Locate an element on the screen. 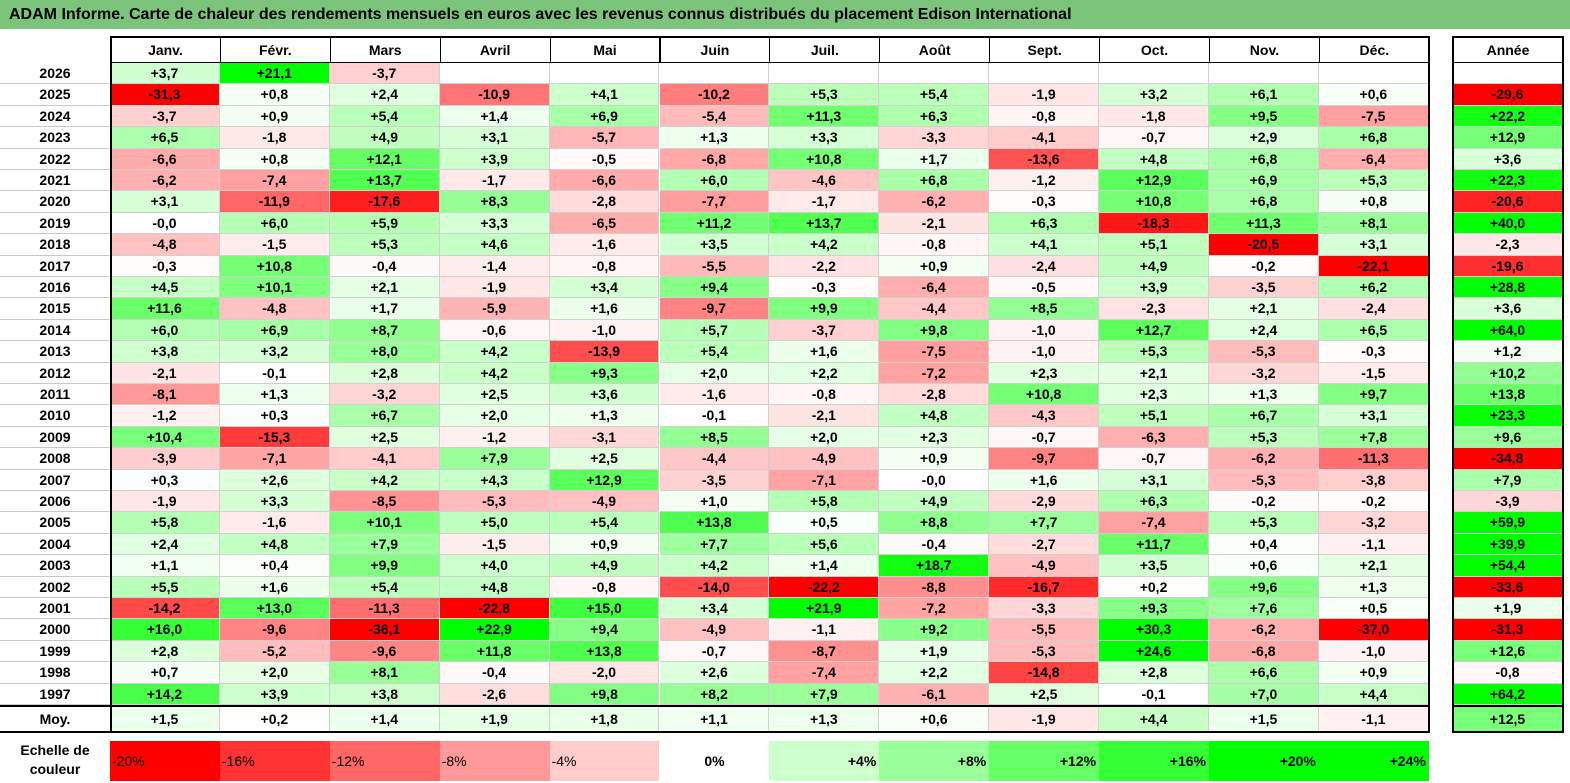 The image size is (1570, 783). heatmap-cell: +2,5 is located at coordinates (604, 459).